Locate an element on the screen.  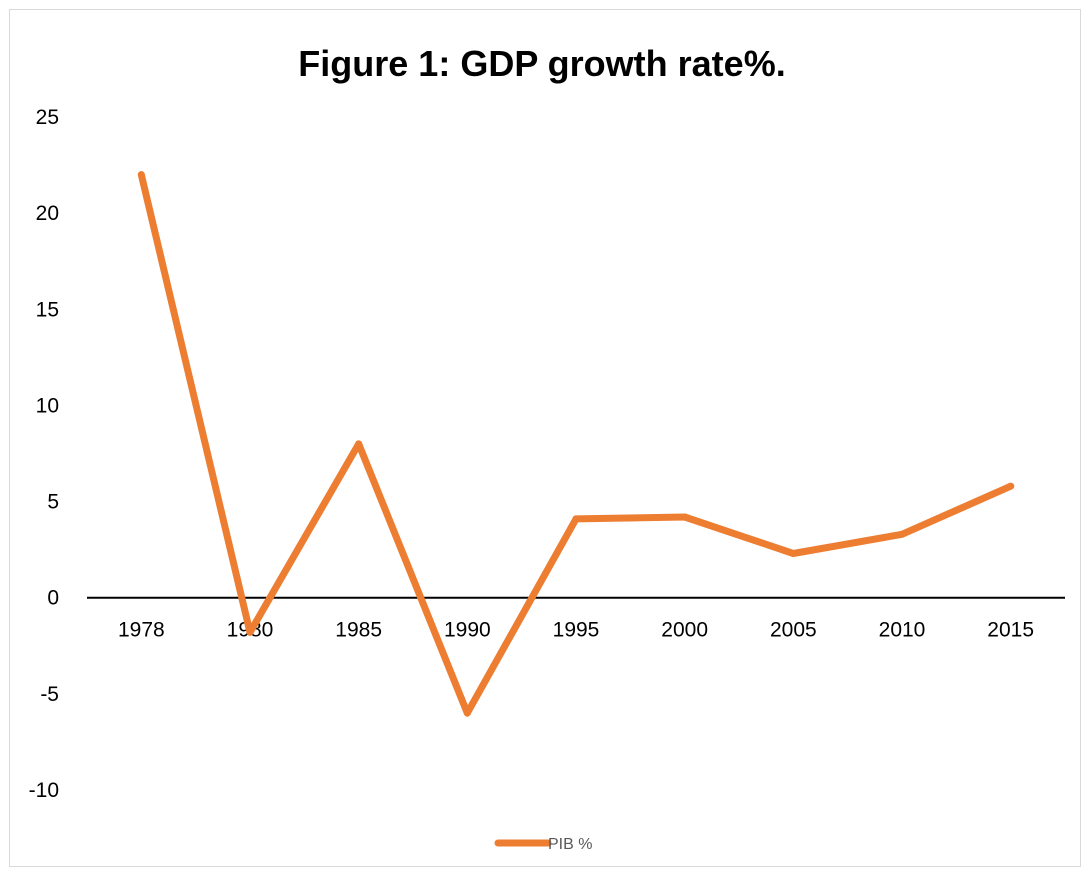
y-tick-label: 5 is located at coordinates (53, 502).